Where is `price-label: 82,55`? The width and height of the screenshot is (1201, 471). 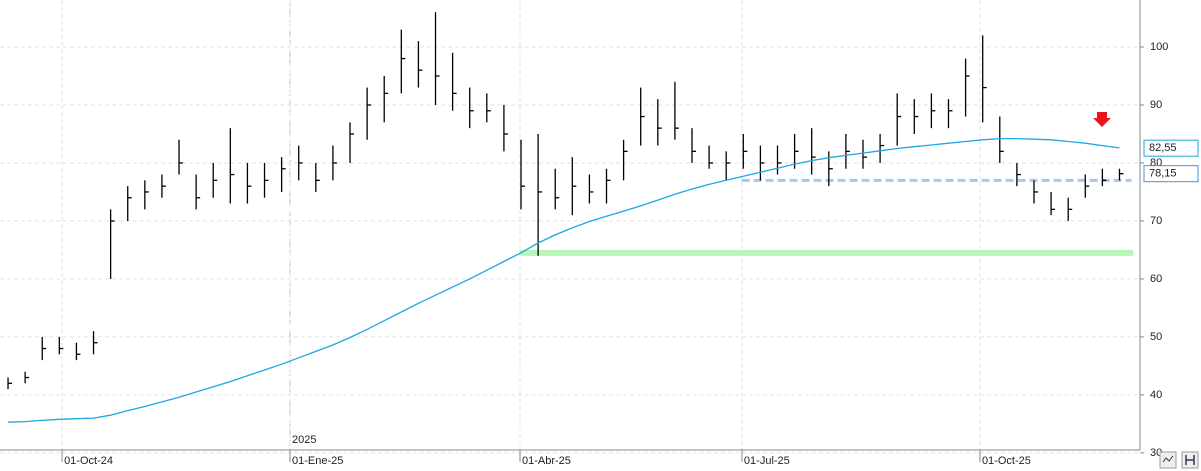 price-label: 82,55 is located at coordinates (1163, 148).